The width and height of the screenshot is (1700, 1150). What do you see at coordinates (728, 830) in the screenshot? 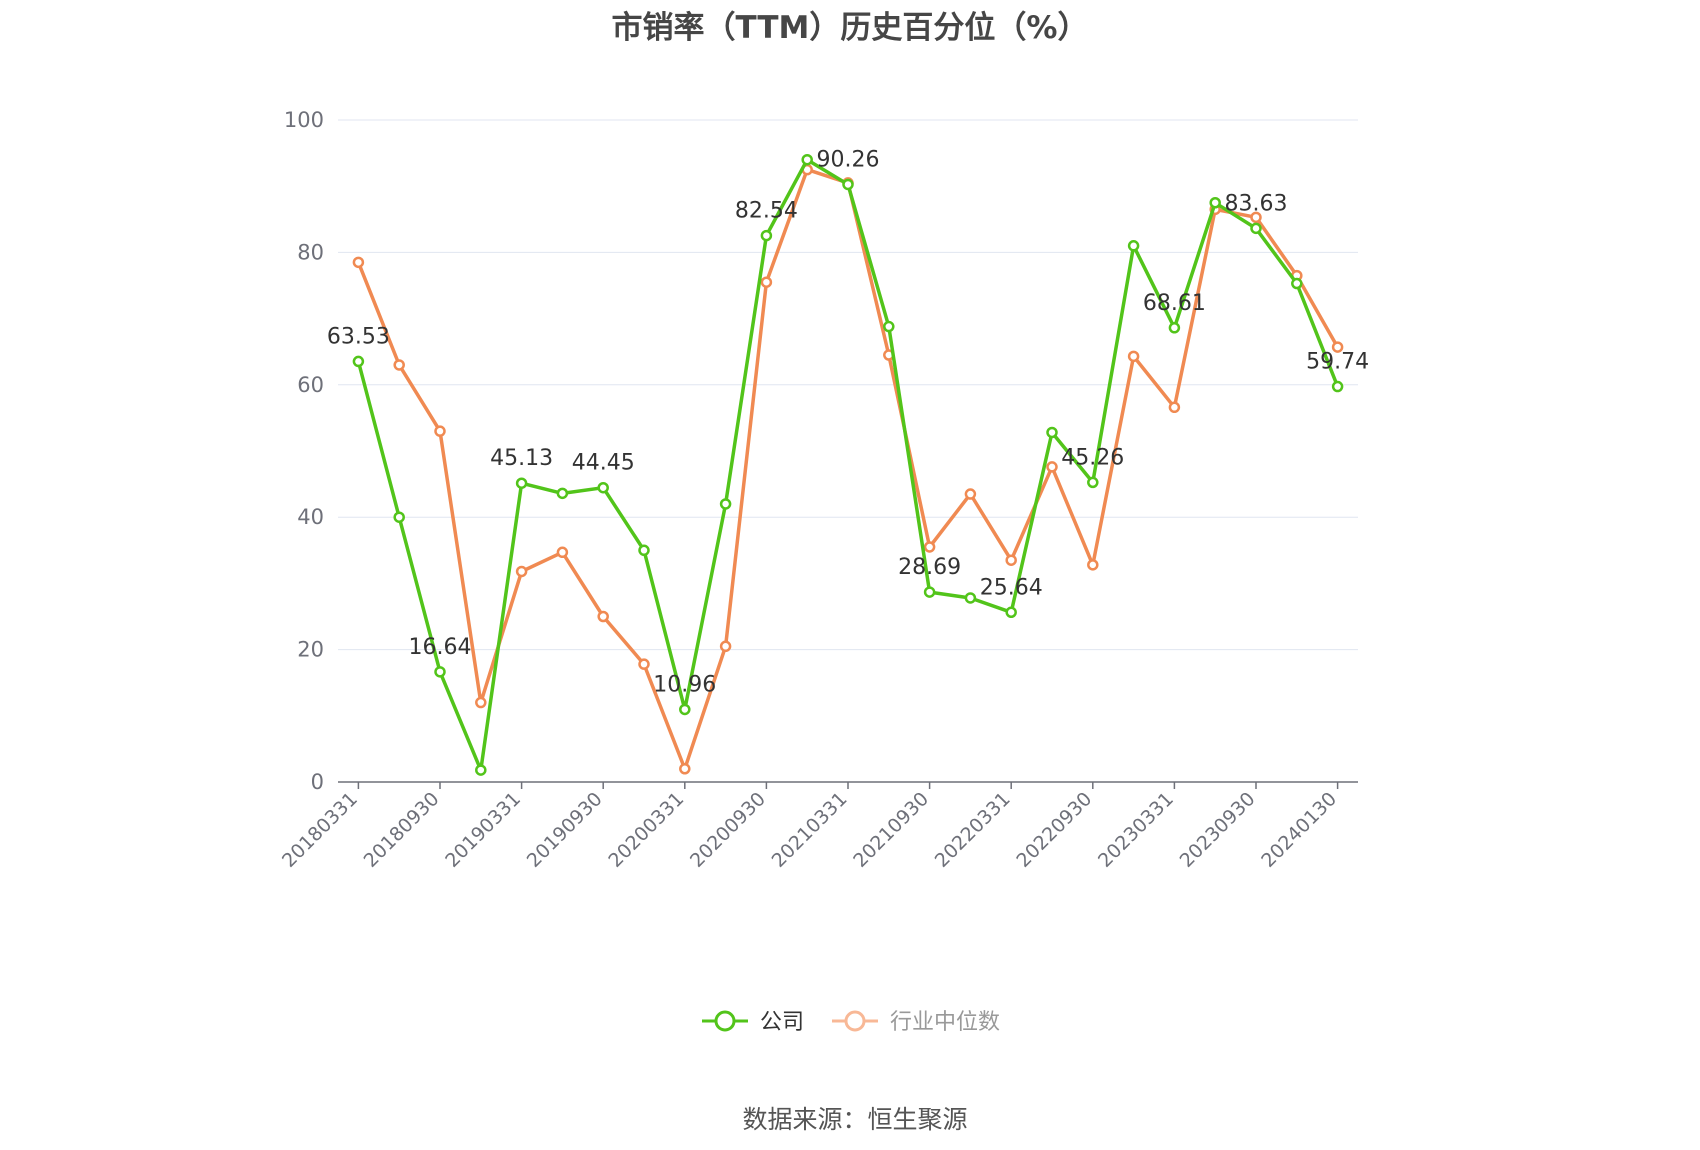
I see `x-tick-label-20200930: 20200930` at bounding box center [728, 830].